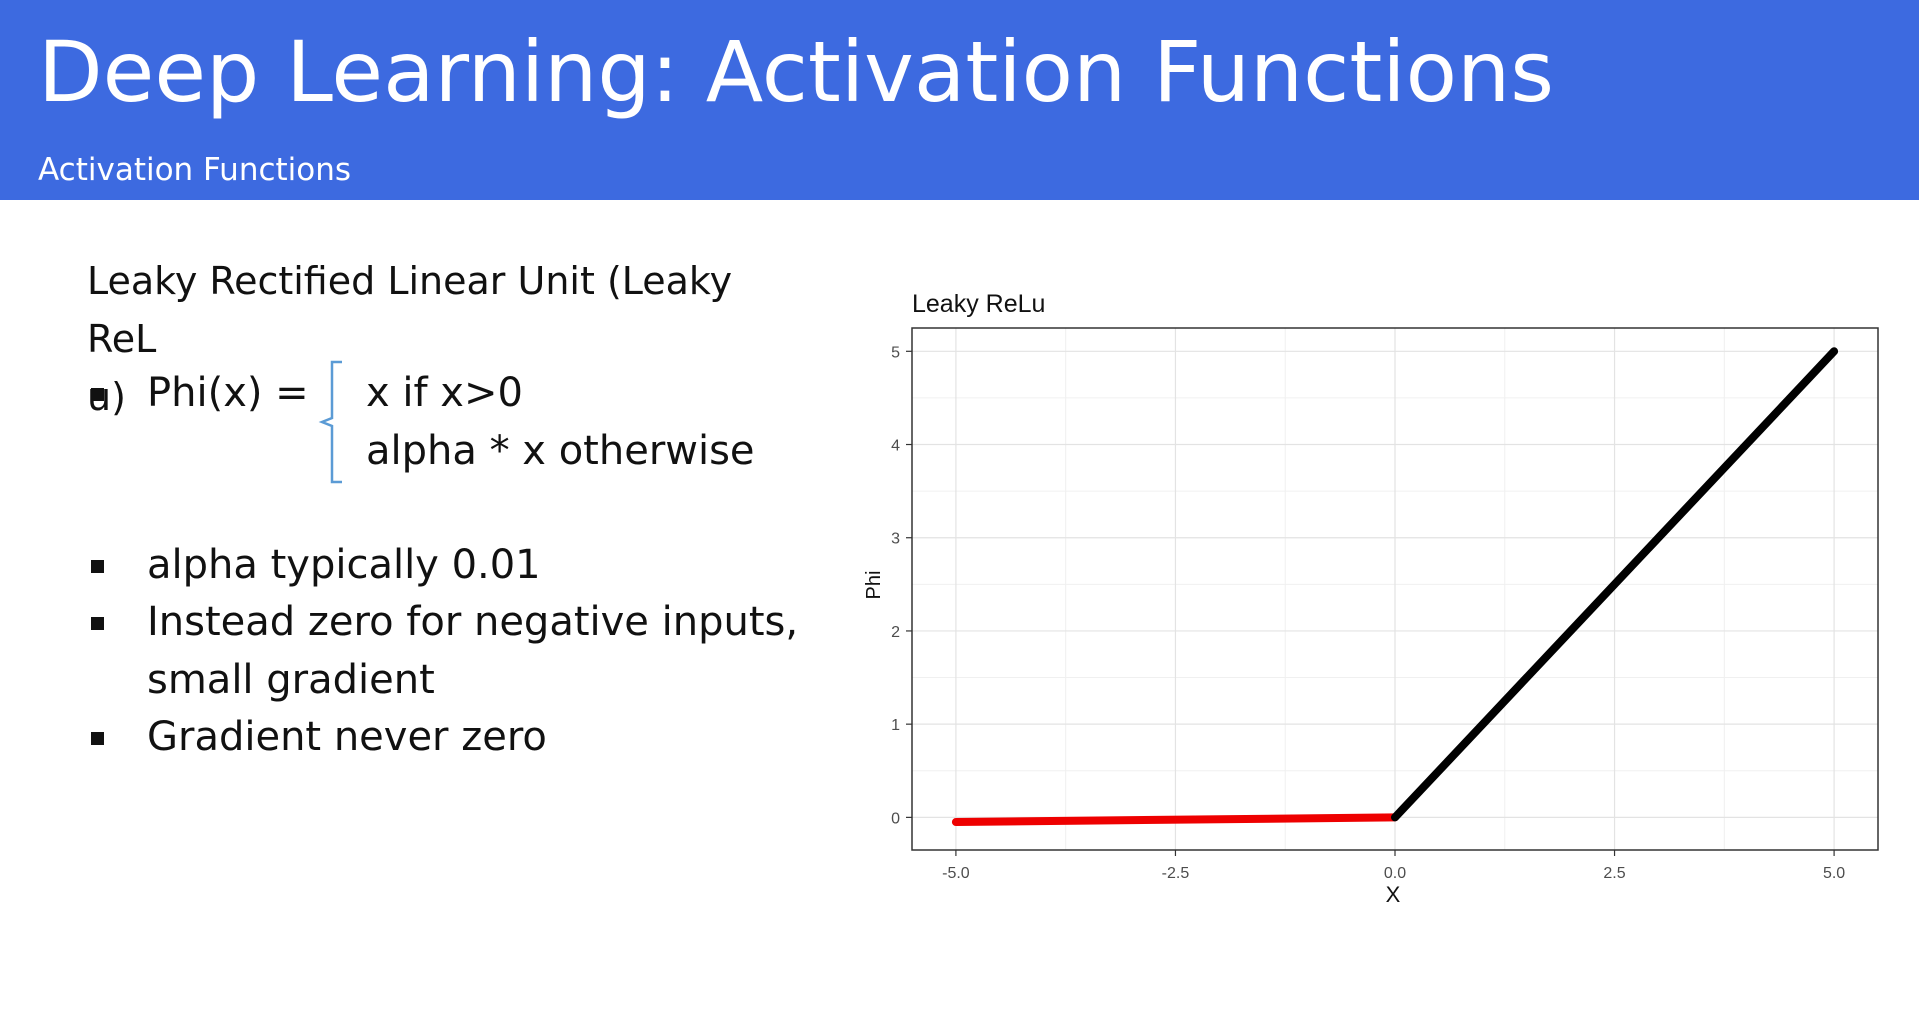 This screenshot has width=1919, height=1028. Describe the element at coordinates (895, 446) in the screenshot. I see `y-tick-label: 4` at that location.